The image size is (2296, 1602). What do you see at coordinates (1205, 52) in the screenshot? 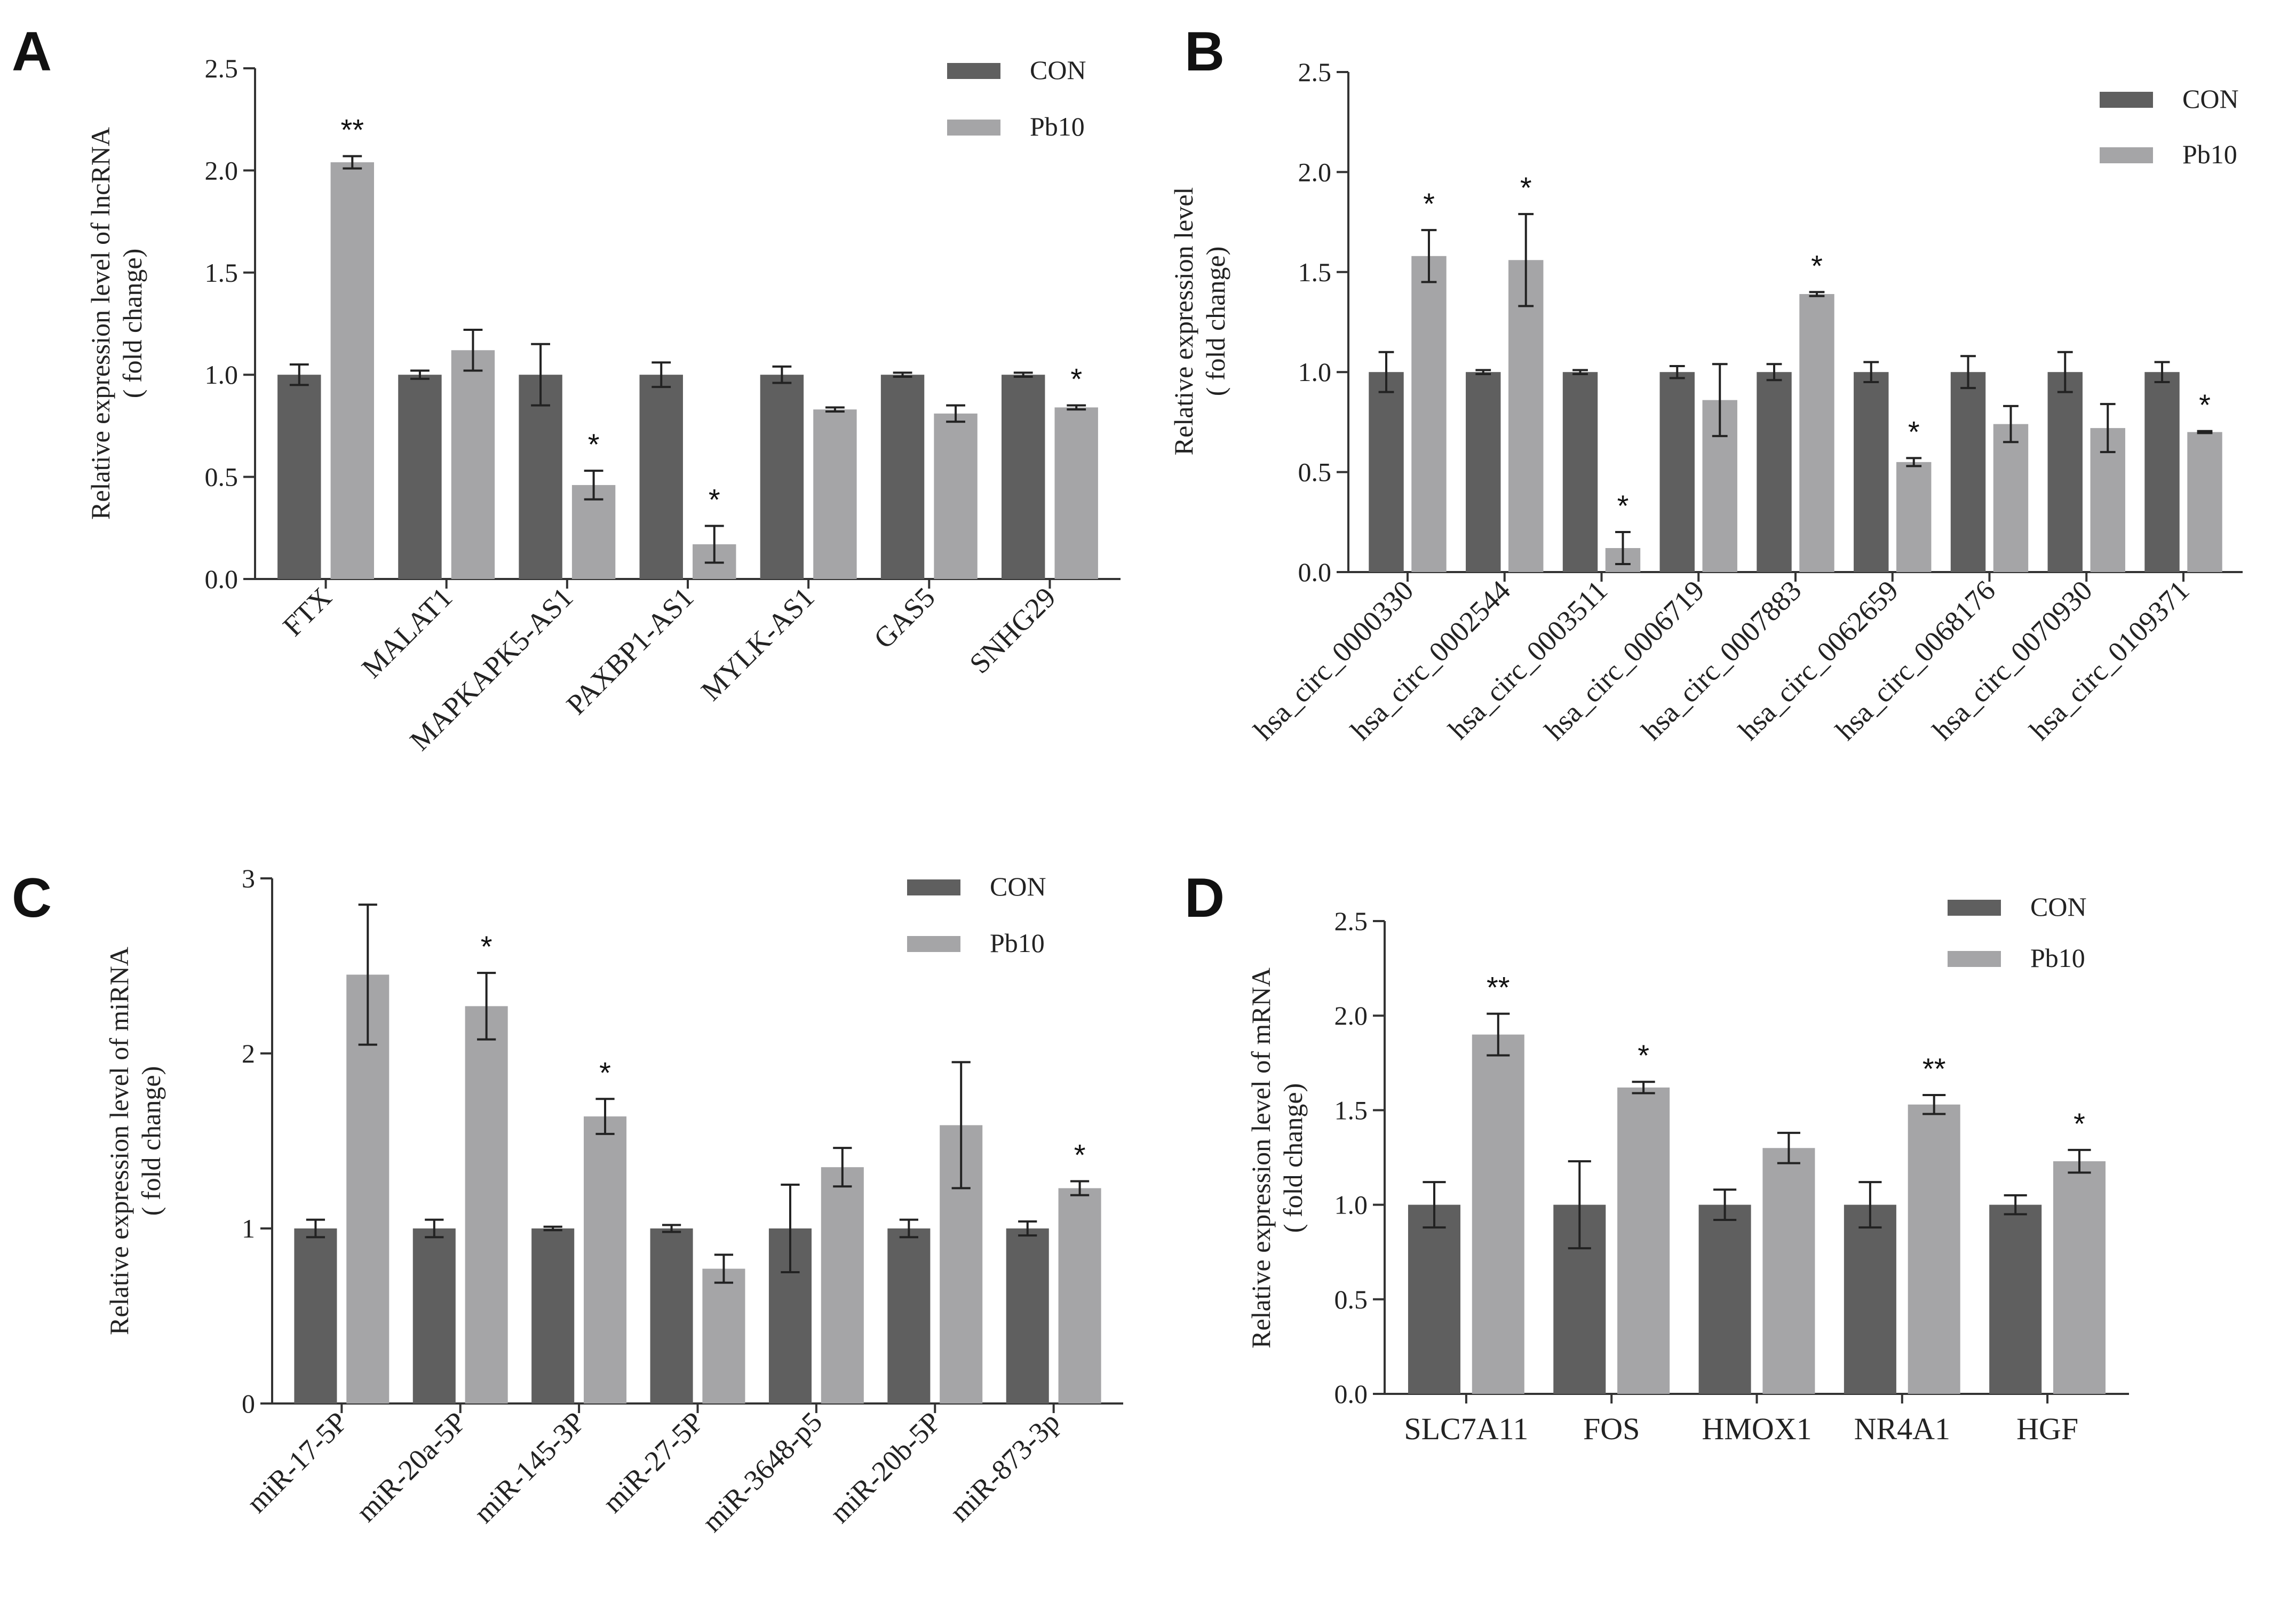
I see `panel-letter: B` at bounding box center [1205, 52].